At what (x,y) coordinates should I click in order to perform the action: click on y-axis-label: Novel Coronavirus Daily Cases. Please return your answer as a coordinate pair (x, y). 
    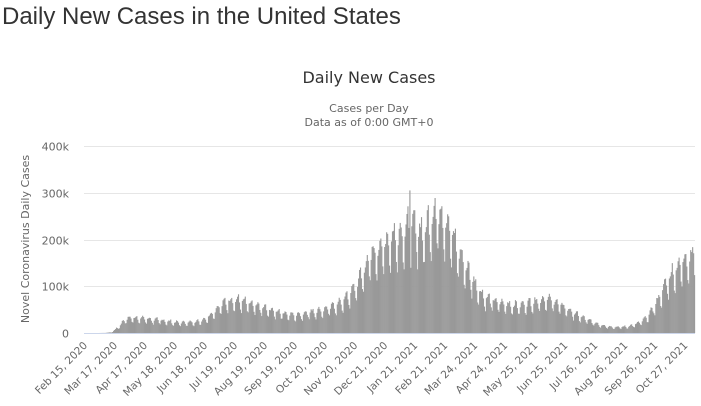
    Looking at the image, I should click on (25, 239).